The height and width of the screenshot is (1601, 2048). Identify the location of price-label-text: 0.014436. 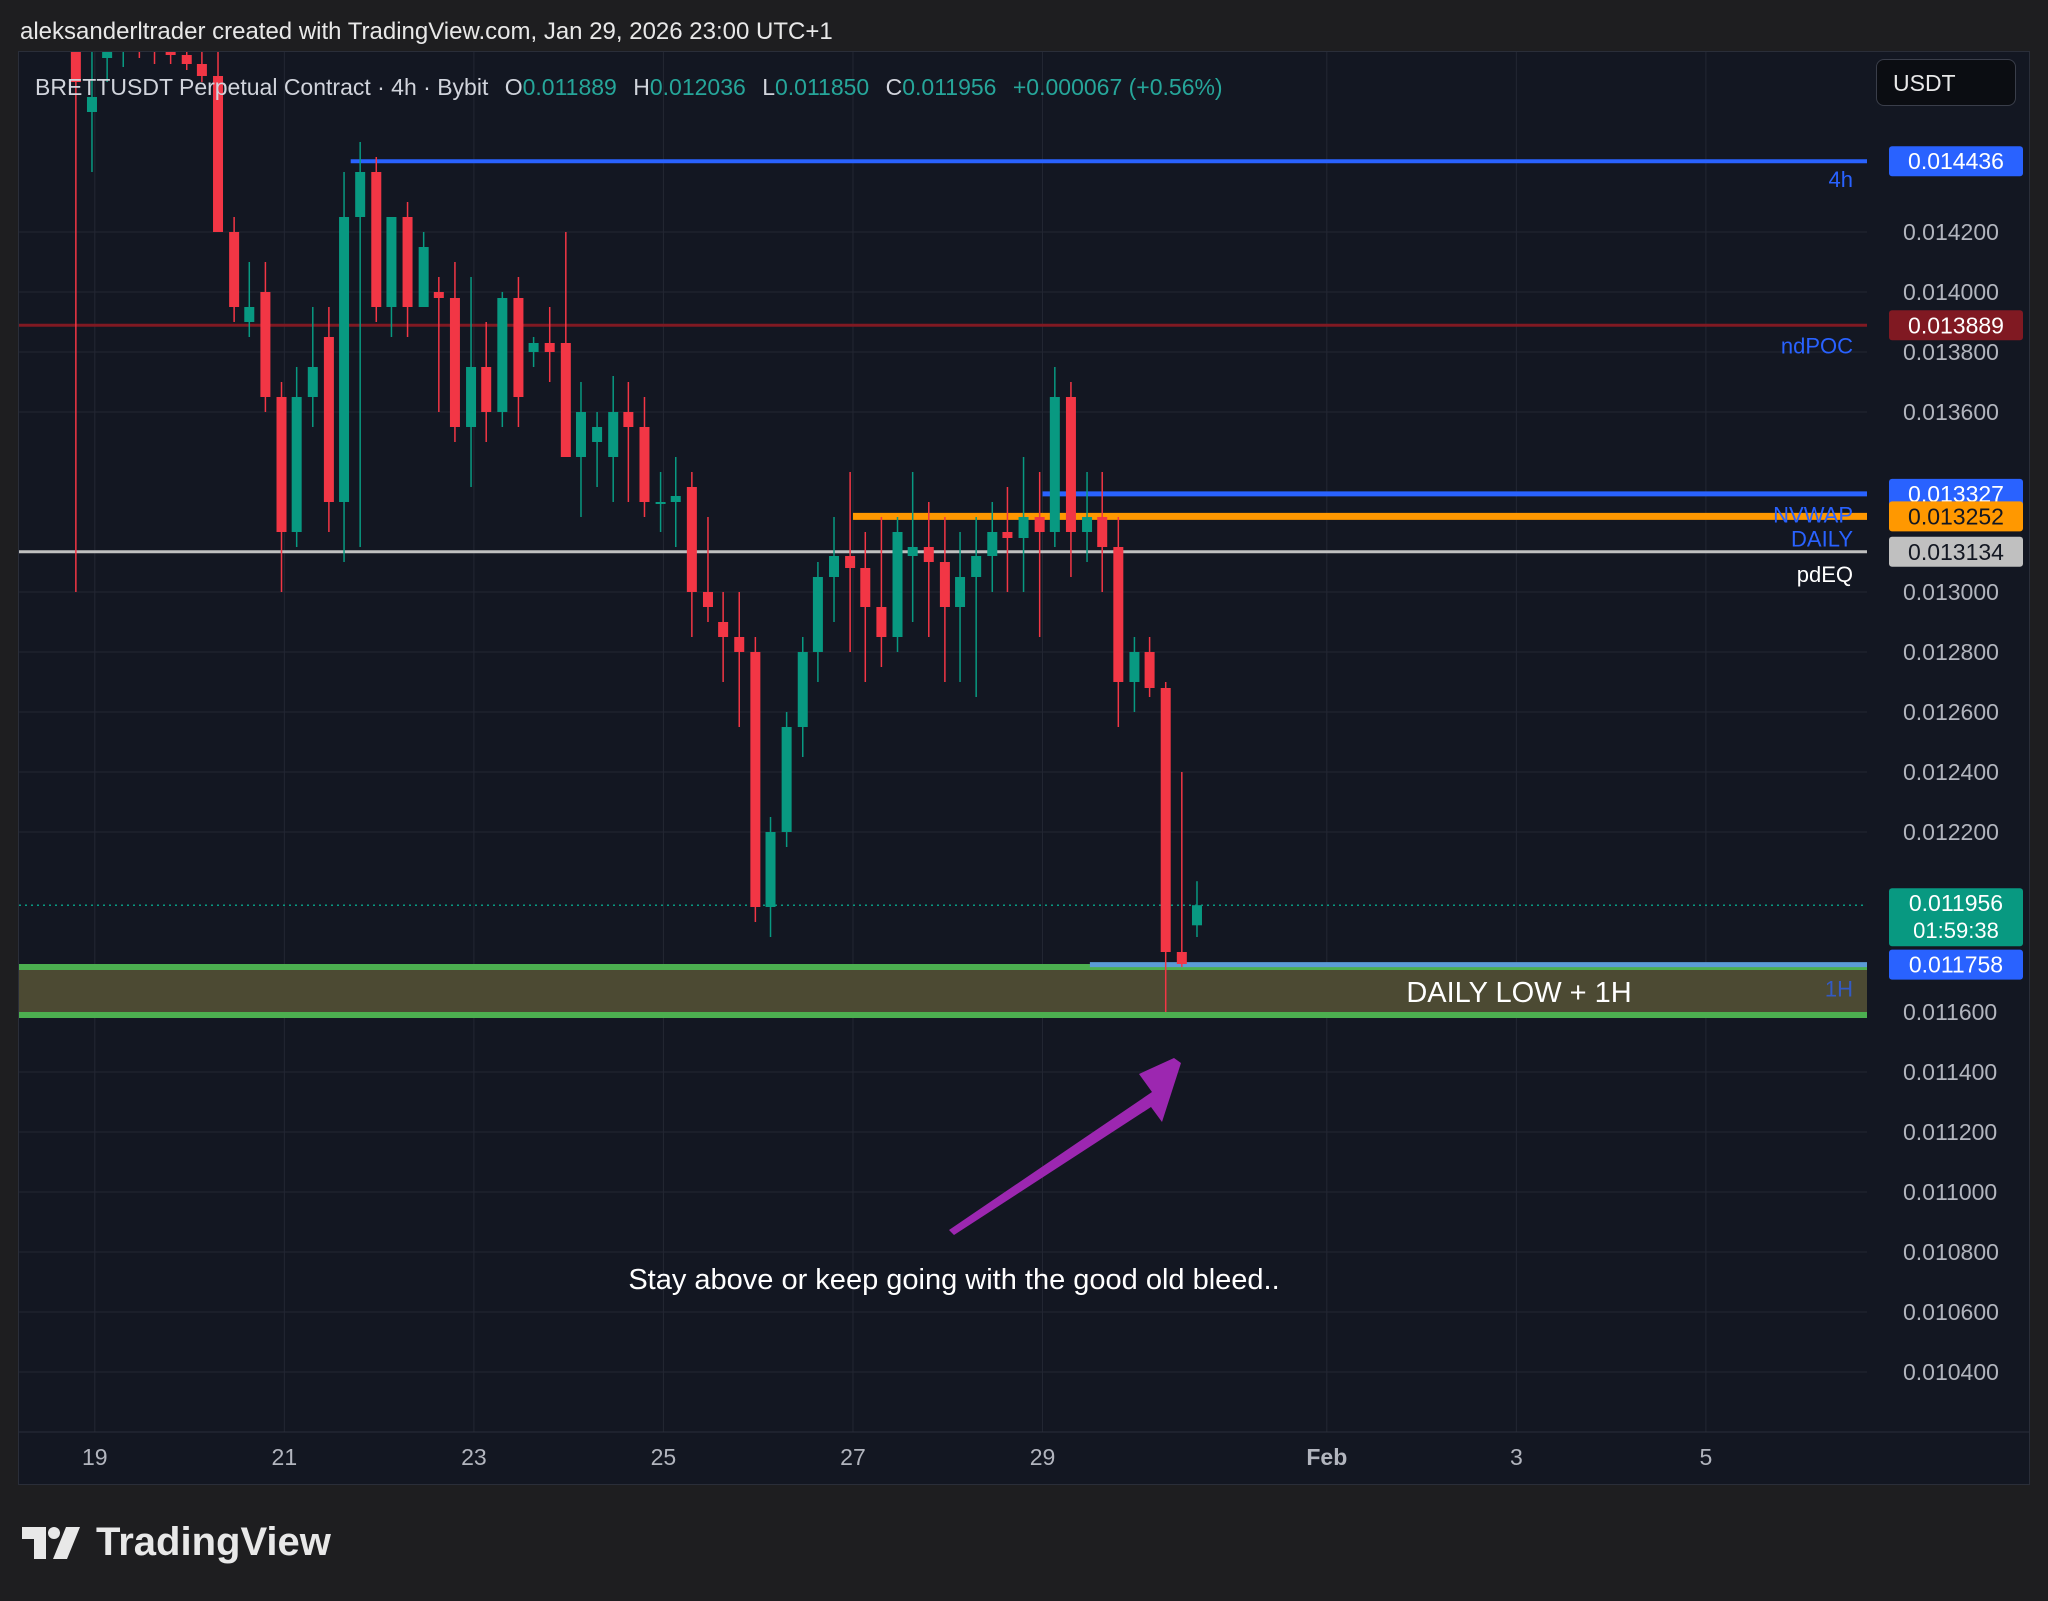
(1956, 161).